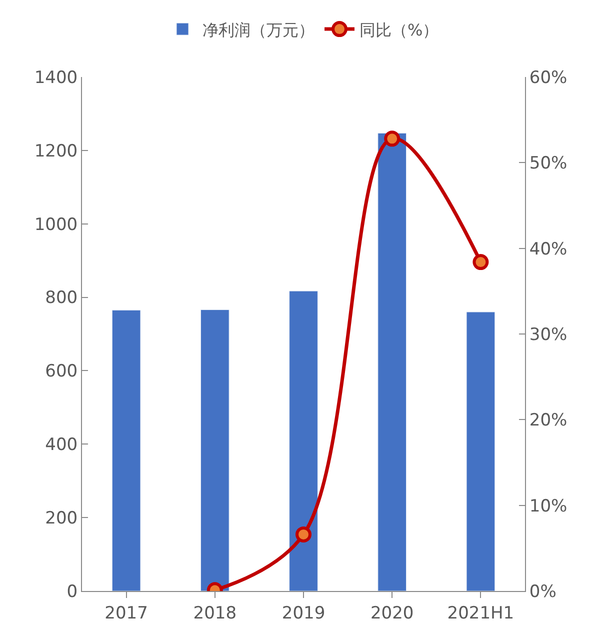  Describe the element at coordinates (215, 613) in the screenshot. I see `x-tick-label: 2018` at that location.